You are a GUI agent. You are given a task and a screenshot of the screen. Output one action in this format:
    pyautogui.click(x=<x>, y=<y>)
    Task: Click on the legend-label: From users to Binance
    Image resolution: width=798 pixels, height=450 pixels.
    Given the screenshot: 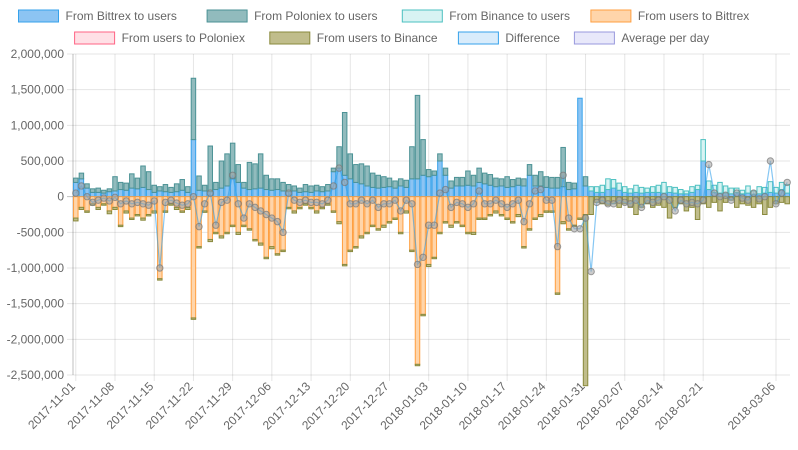 What is the action you would take?
    pyautogui.click(x=377, y=38)
    